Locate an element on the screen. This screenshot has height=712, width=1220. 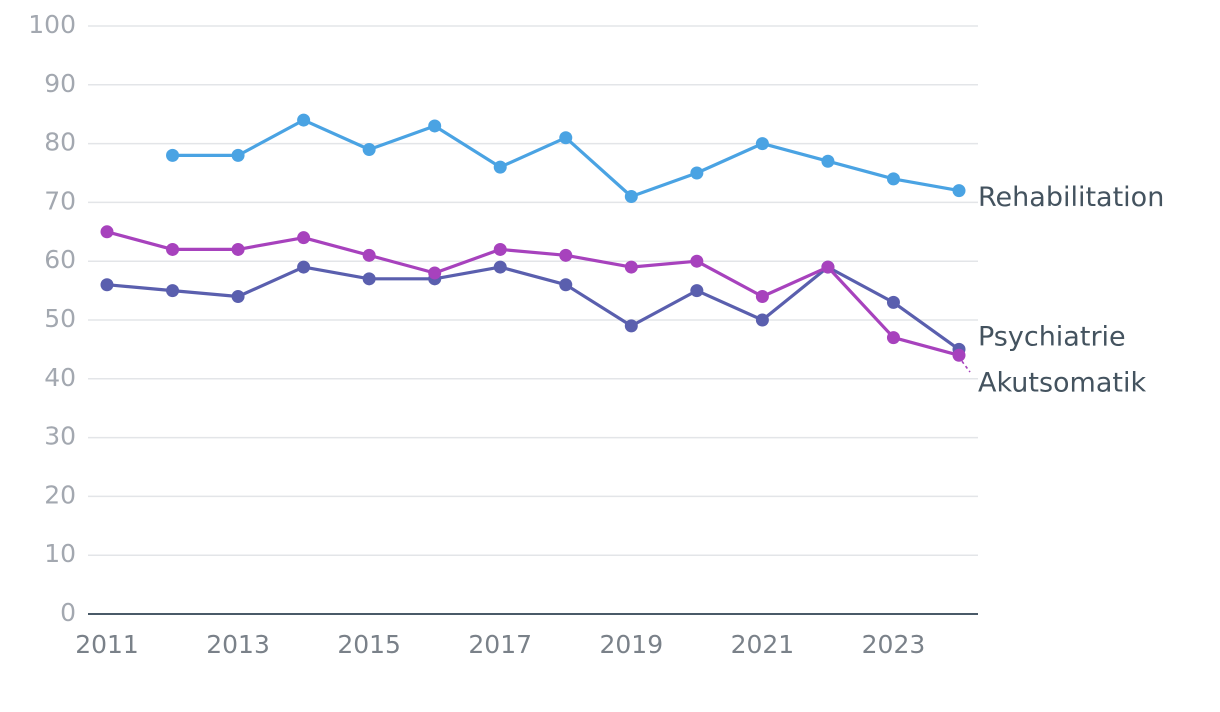
point-psychiatrie-2017 is located at coordinates (500, 267).